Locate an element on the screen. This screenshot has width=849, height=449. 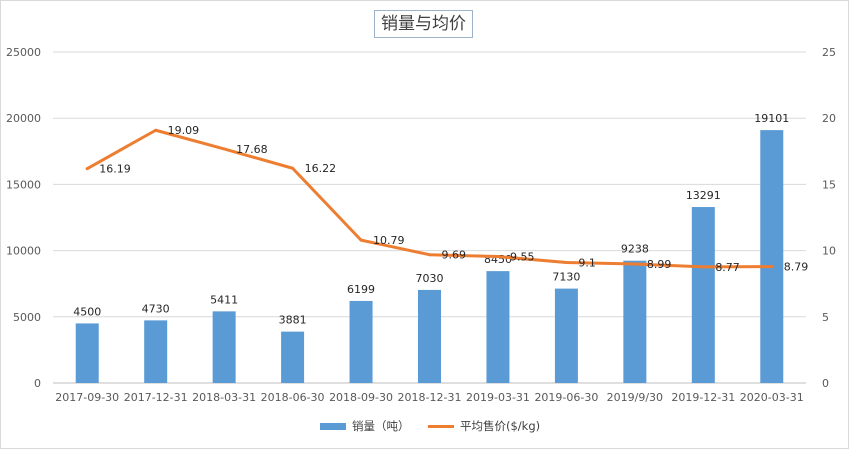
y-right-tick-label: 0 is located at coordinates (825, 383).